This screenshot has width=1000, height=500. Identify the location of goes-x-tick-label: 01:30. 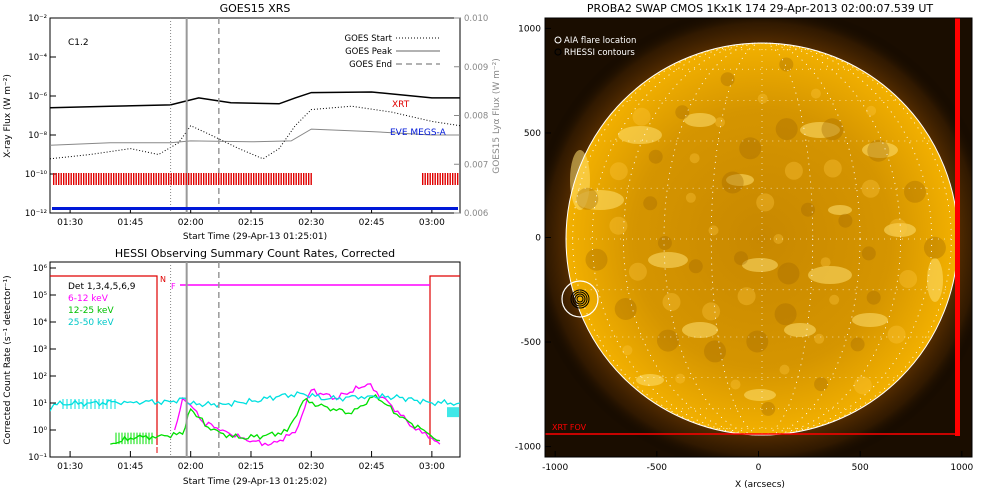
(70, 223).